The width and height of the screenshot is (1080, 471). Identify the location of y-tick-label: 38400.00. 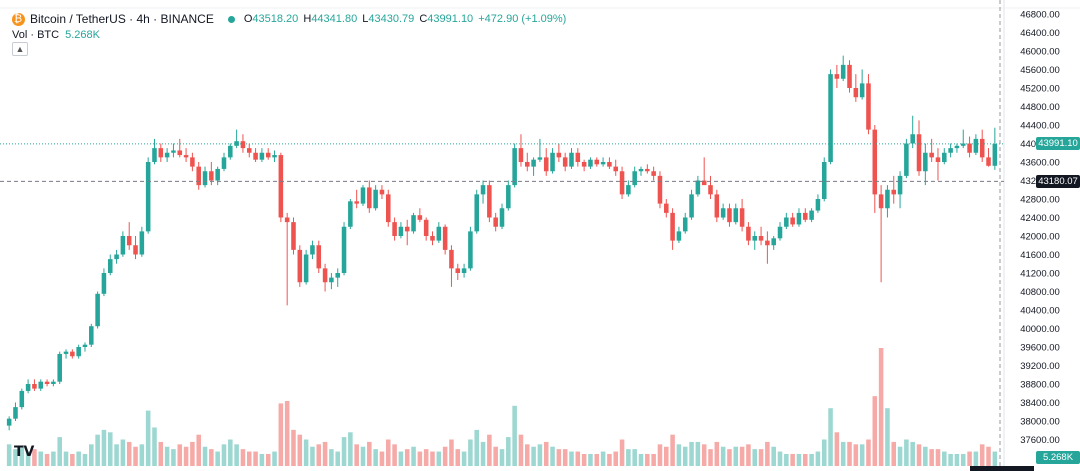
(1040, 403).